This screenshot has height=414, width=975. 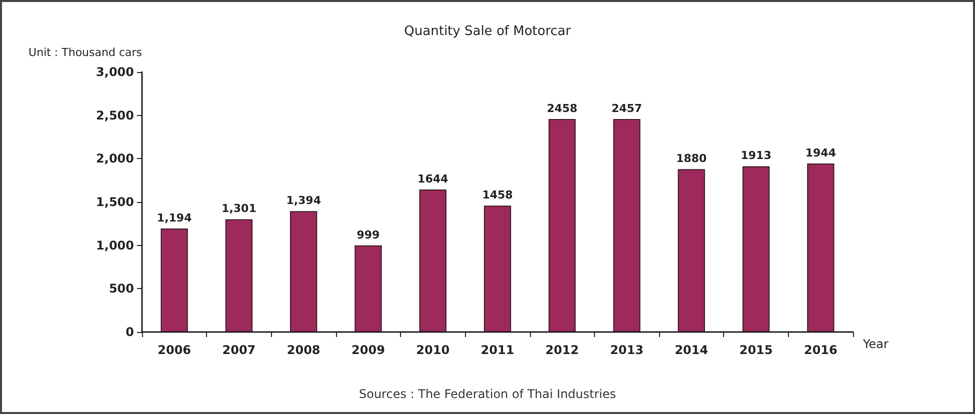 What do you see at coordinates (487, 394) in the screenshot?
I see `source-note: Sources : The Federation of Thai Industries` at bounding box center [487, 394].